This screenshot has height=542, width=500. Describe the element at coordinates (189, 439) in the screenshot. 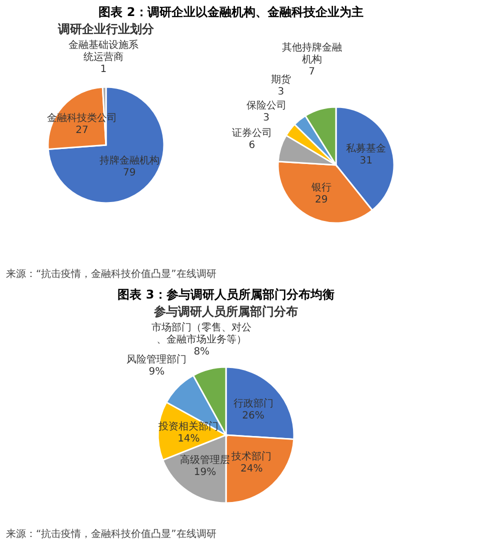

I see `data-label: 14%` at that location.